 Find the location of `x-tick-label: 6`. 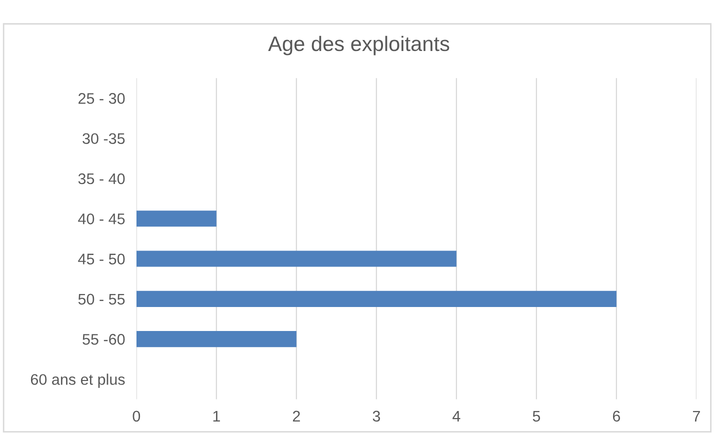

x-tick-label: 6 is located at coordinates (616, 416).